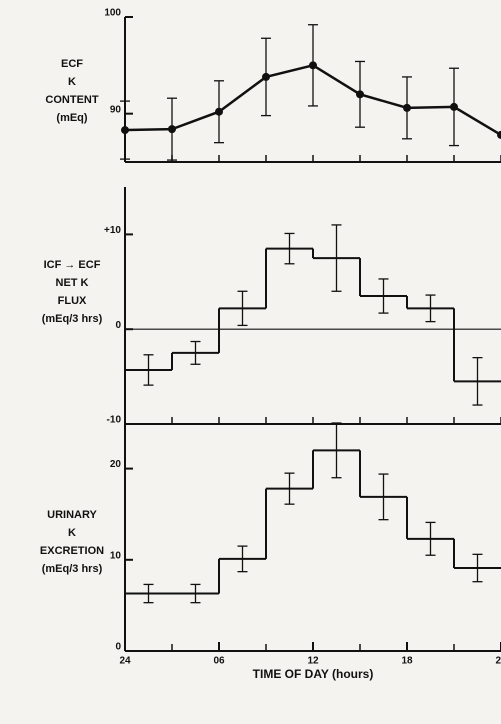 The image size is (501, 724). Describe the element at coordinates (116, 464) in the screenshot. I see `y-tick-label: 20` at that location.